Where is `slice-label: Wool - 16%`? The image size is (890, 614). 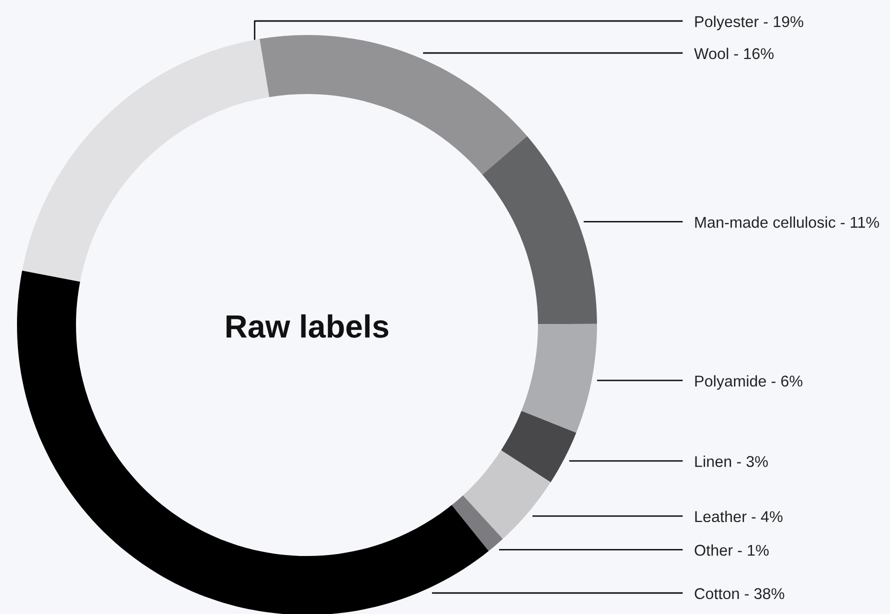 slice-label: Wool - 16% is located at coordinates (734, 54).